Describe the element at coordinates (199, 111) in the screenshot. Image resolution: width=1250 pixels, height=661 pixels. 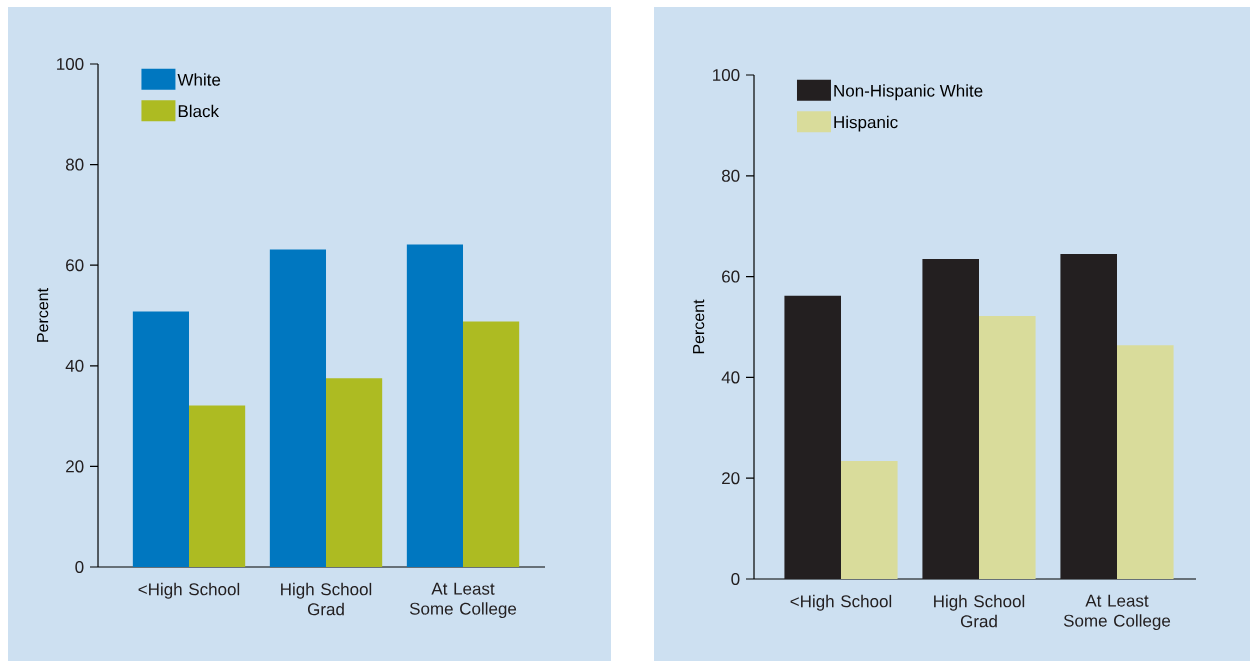
I see `legend-label: Black` at that location.